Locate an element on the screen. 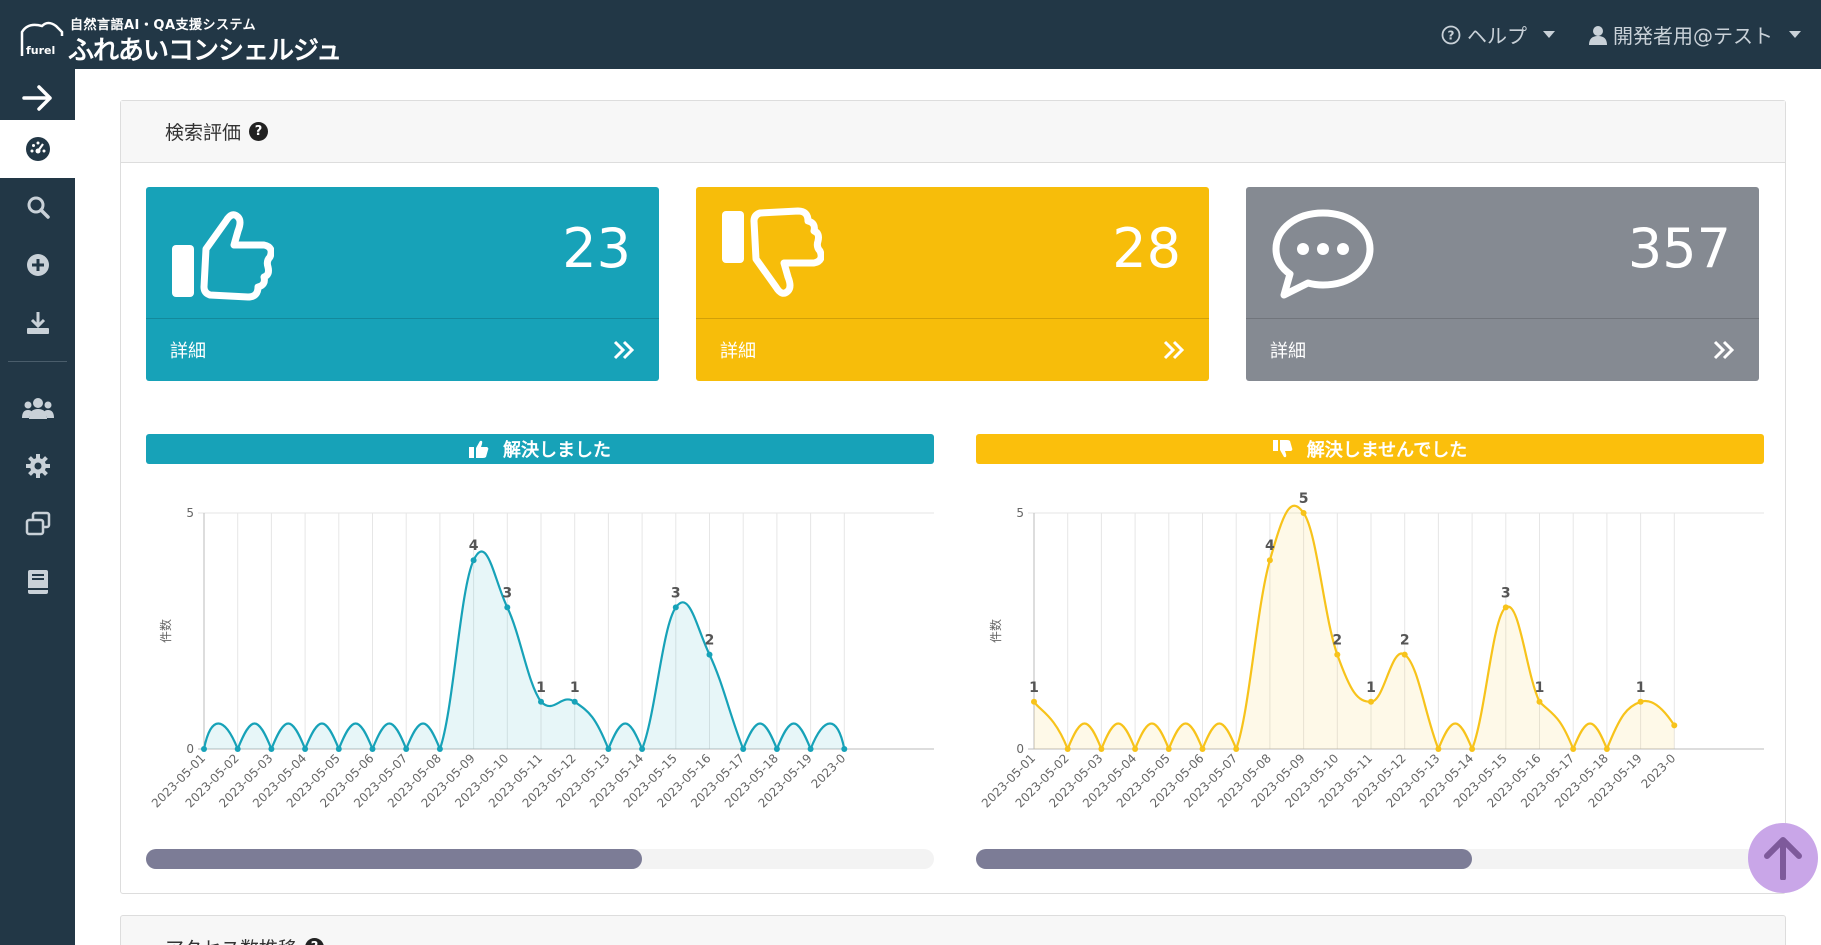 This screenshot has width=1821, height=945. app-logo: furel 自然言語AI・QA支援システム ふれあいコンシェルジュ is located at coordinates (180, 38).